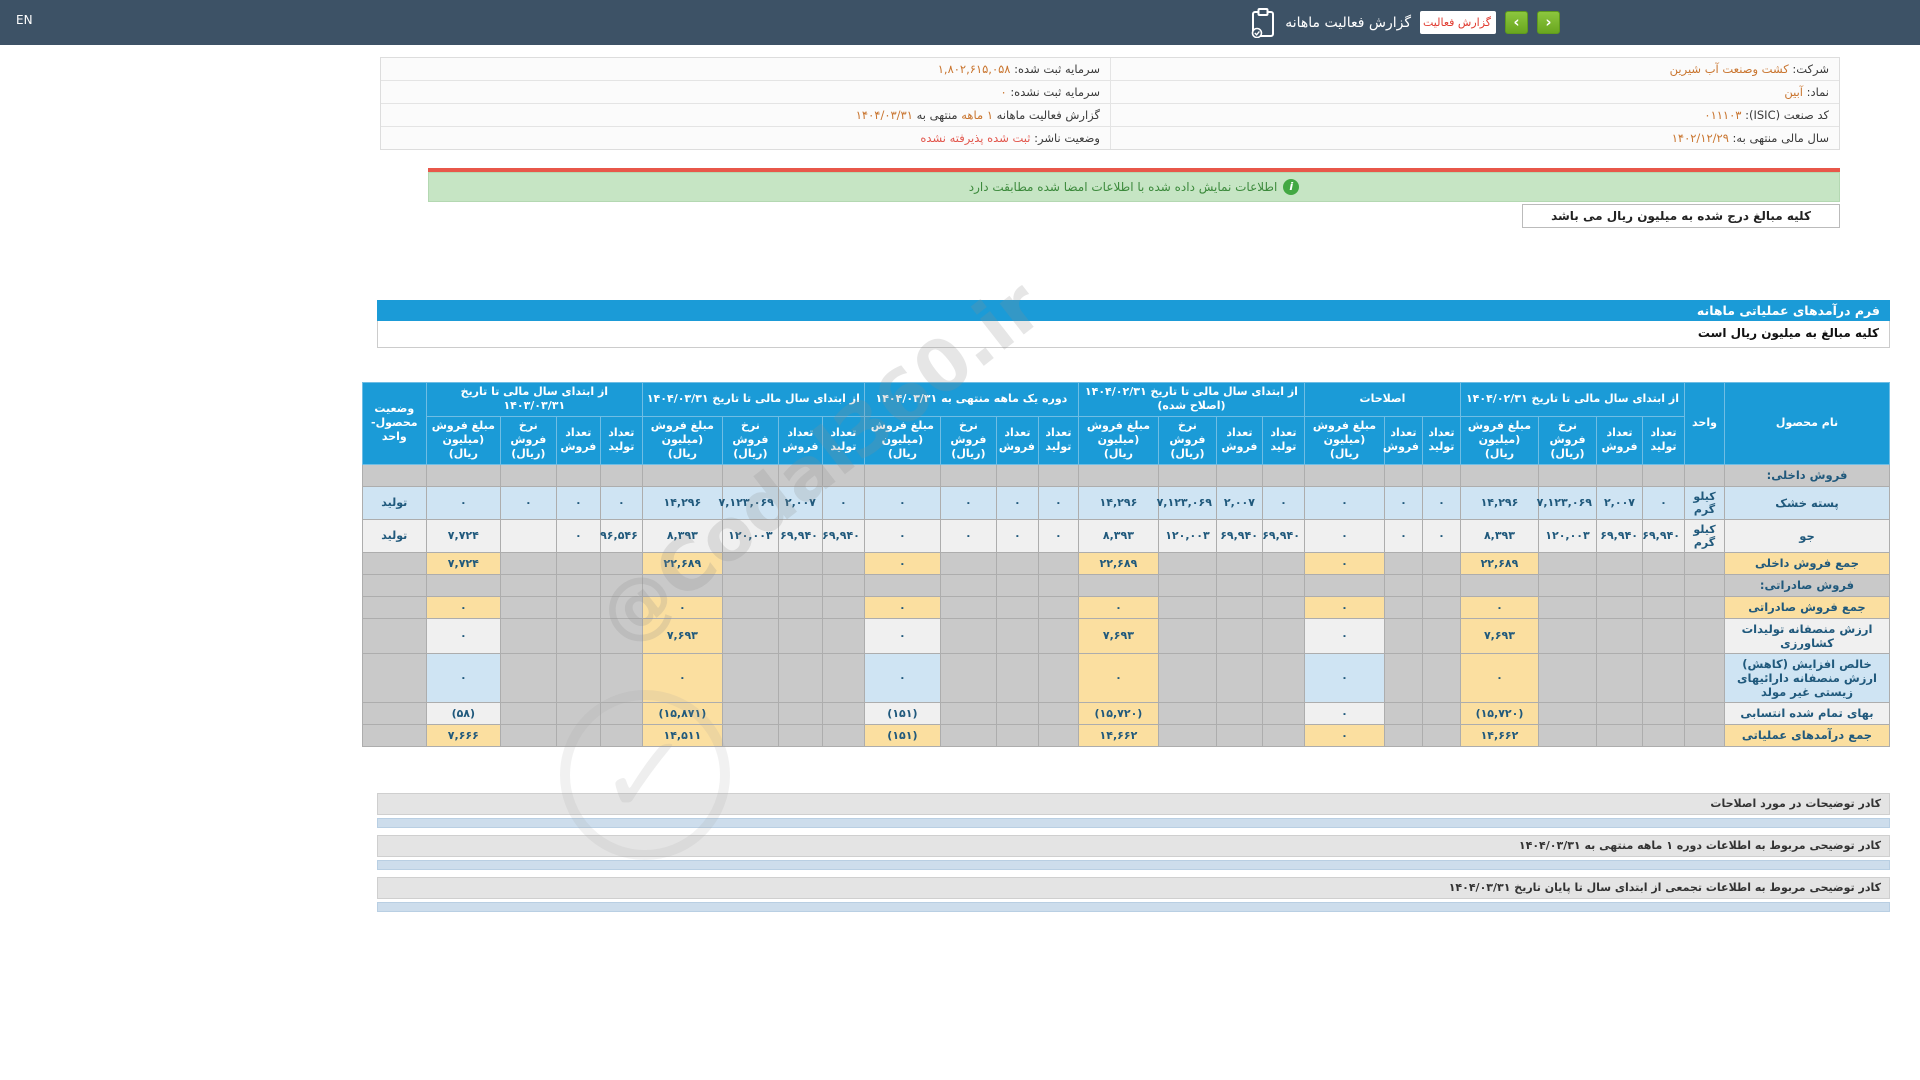 The height and width of the screenshot is (1080, 1920). What do you see at coordinates (1048, 115) in the screenshot?
I see `report-period-label: گزارش فعالیت ماهانه` at bounding box center [1048, 115].